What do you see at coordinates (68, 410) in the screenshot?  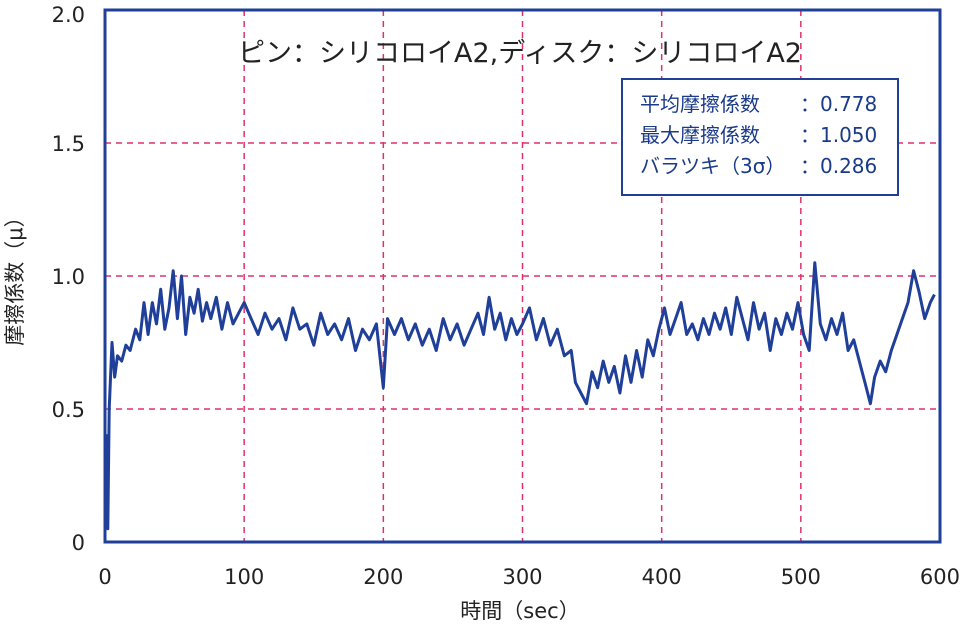 I see `y-tick-label: 0.5` at bounding box center [68, 410].